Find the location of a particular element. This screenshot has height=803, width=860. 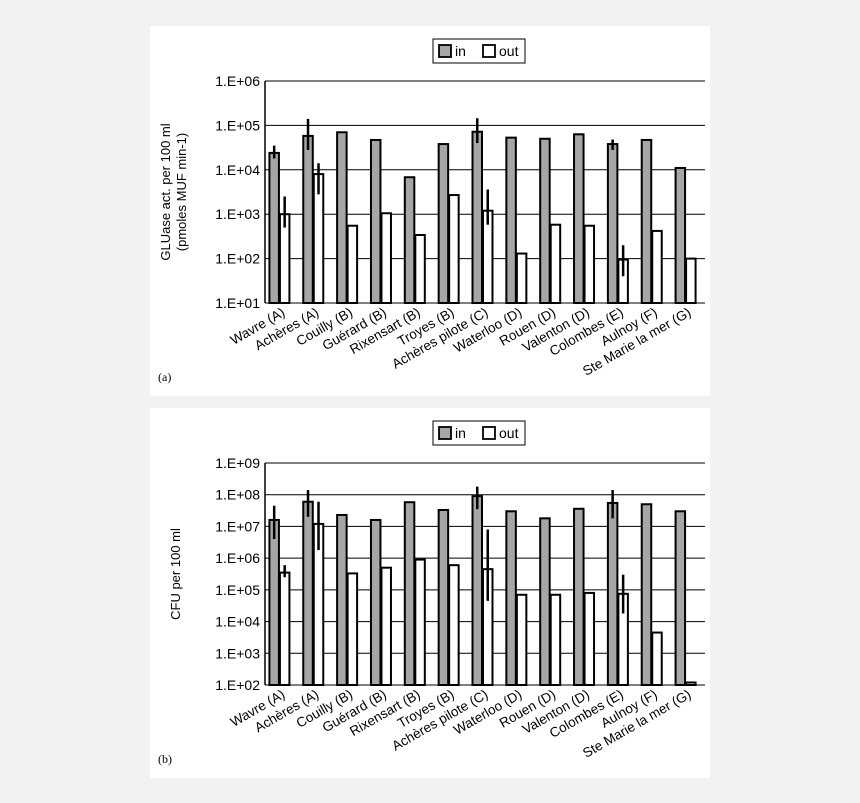

y-axis-label: CFU per 100 ml is located at coordinates (175, 574).